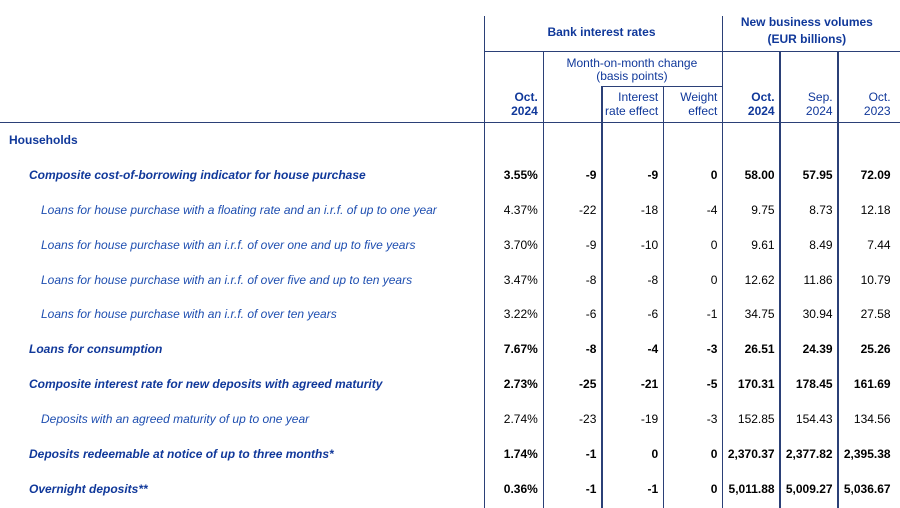 The width and height of the screenshot is (900, 508). Describe the element at coordinates (602, 297) in the screenshot. I see `vline-mom-interest-effect` at that location.